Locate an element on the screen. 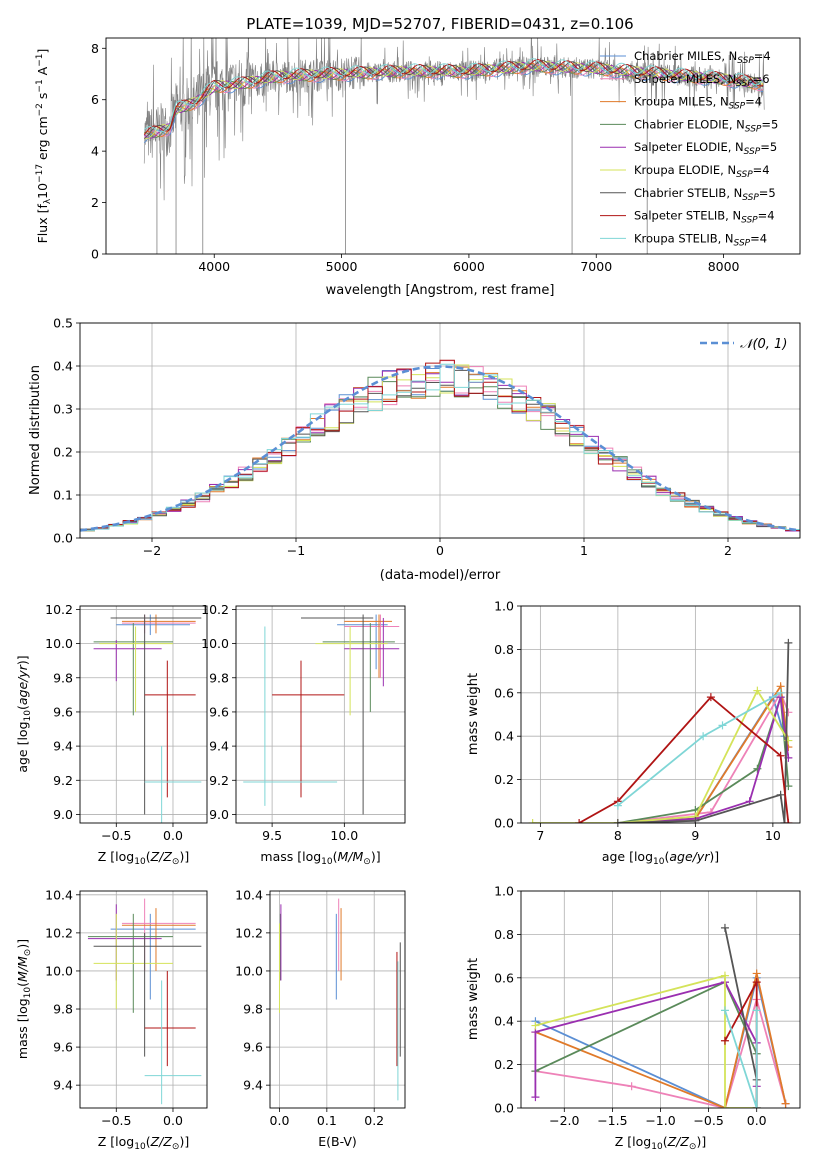 This screenshot has height=1170, width=819. x-axis-label: E(B-V) is located at coordinates (337, 1141).